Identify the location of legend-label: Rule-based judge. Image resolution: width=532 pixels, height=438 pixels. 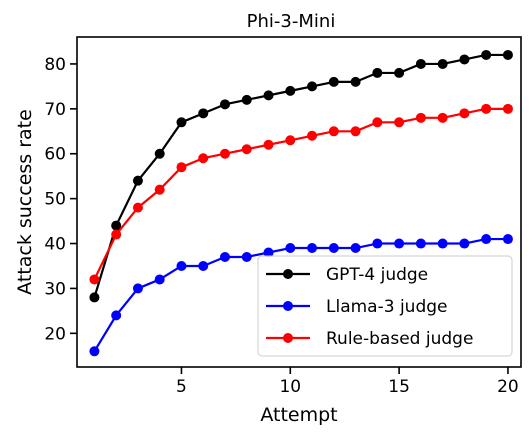
(399, 339).